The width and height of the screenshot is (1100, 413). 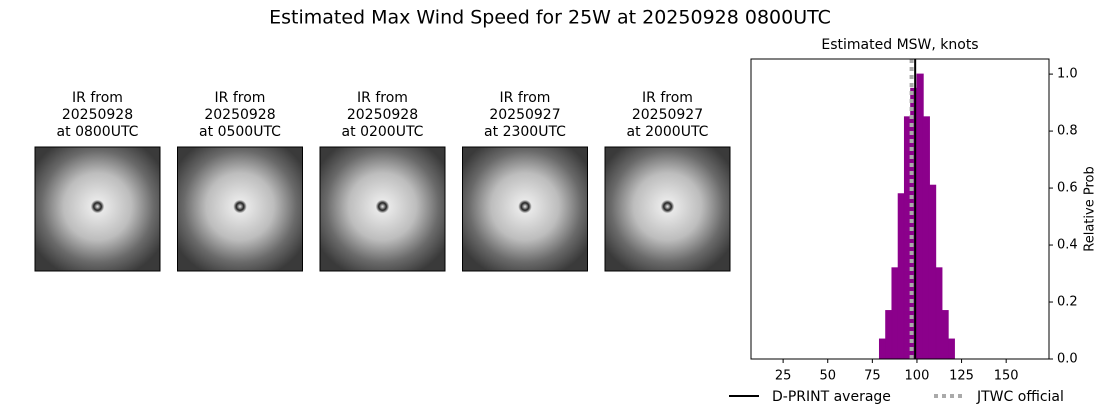 I want to click on panel-title: at 0500UTC, so click(x=240, y=132).